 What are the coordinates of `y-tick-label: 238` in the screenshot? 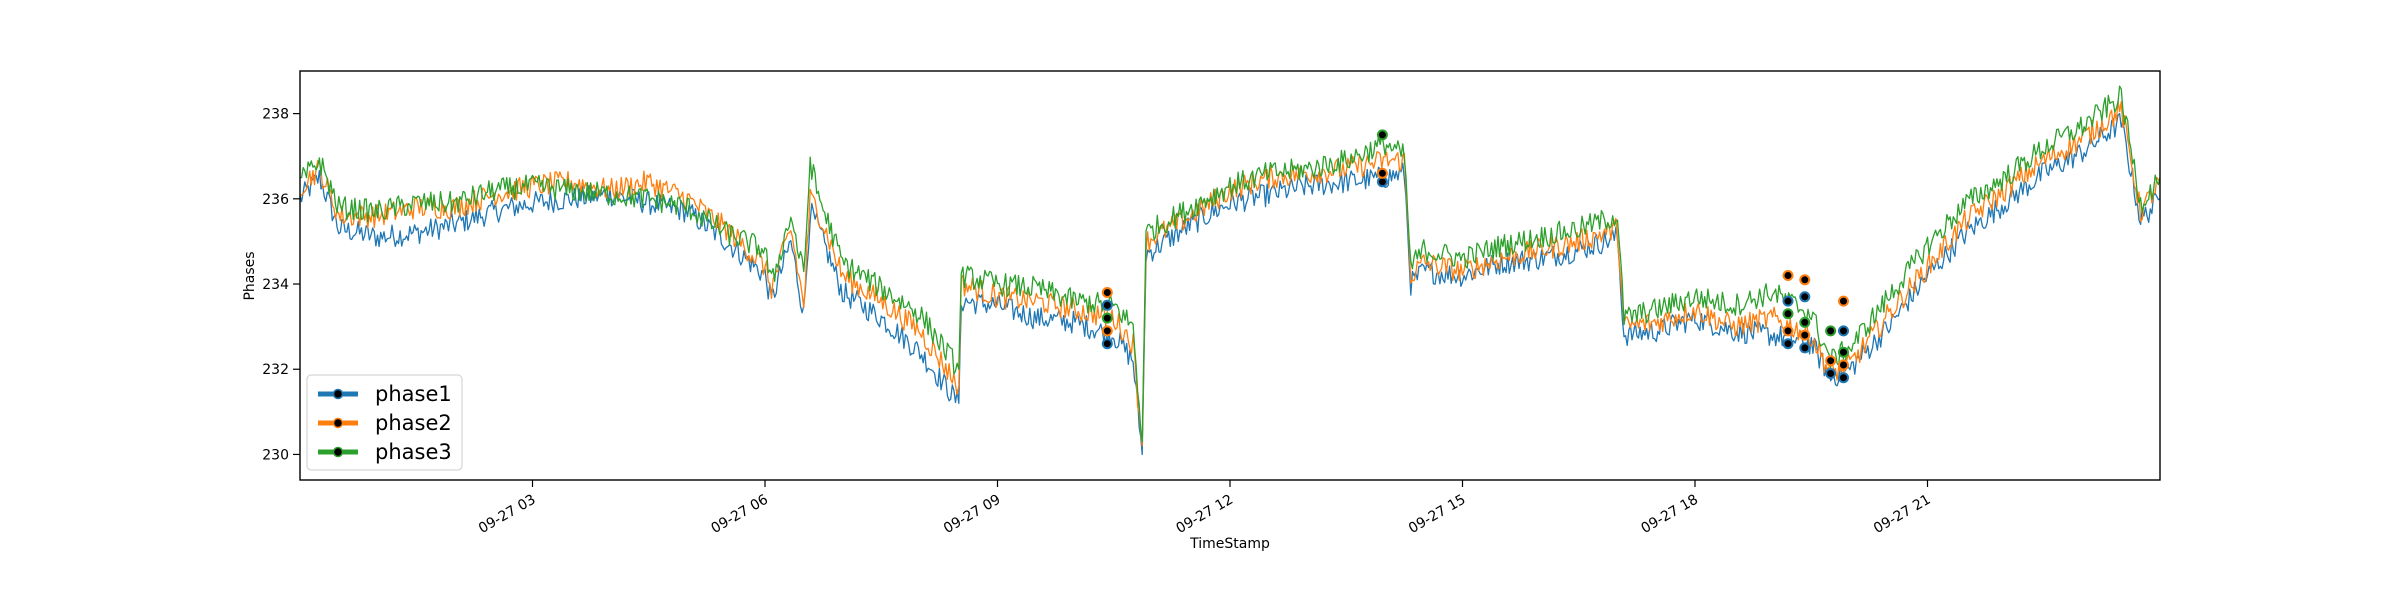 It's located at (275, 115).